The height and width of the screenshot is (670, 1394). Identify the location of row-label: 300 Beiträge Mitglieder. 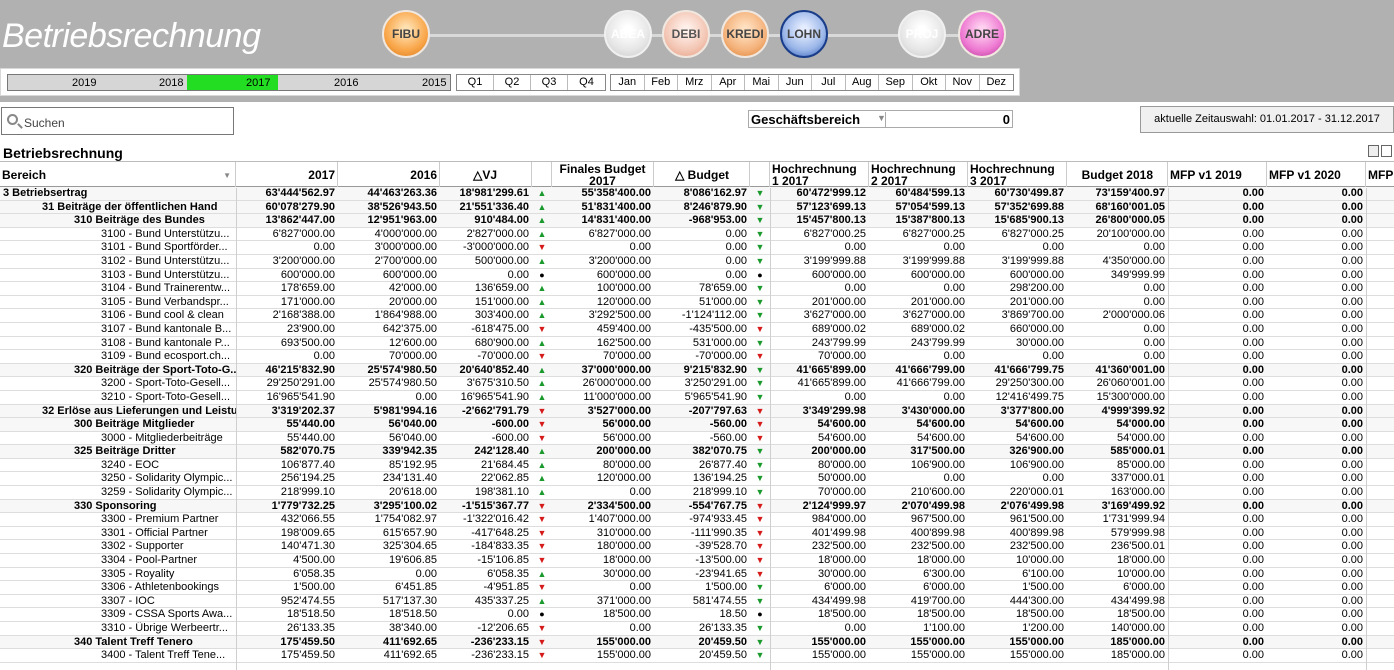
(134, 424).